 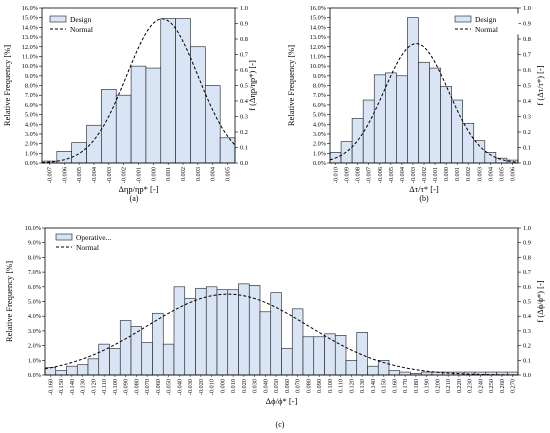 What do you see at coordinates (527, 302) in the screenshot?
I see `y2-tick-label: 0.5` at bounding box center [527, 302].